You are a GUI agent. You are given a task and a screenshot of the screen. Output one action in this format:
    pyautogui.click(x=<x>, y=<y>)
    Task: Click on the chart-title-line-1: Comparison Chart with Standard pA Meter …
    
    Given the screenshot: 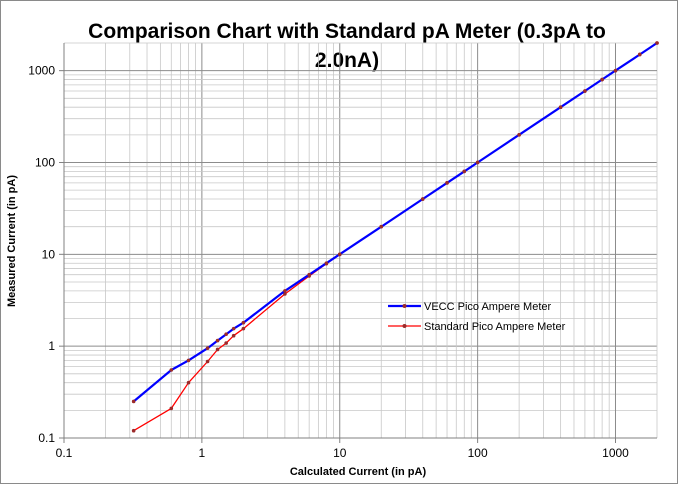 What is the action you would take?
    pyautogui.click(x=347, y=31)
    